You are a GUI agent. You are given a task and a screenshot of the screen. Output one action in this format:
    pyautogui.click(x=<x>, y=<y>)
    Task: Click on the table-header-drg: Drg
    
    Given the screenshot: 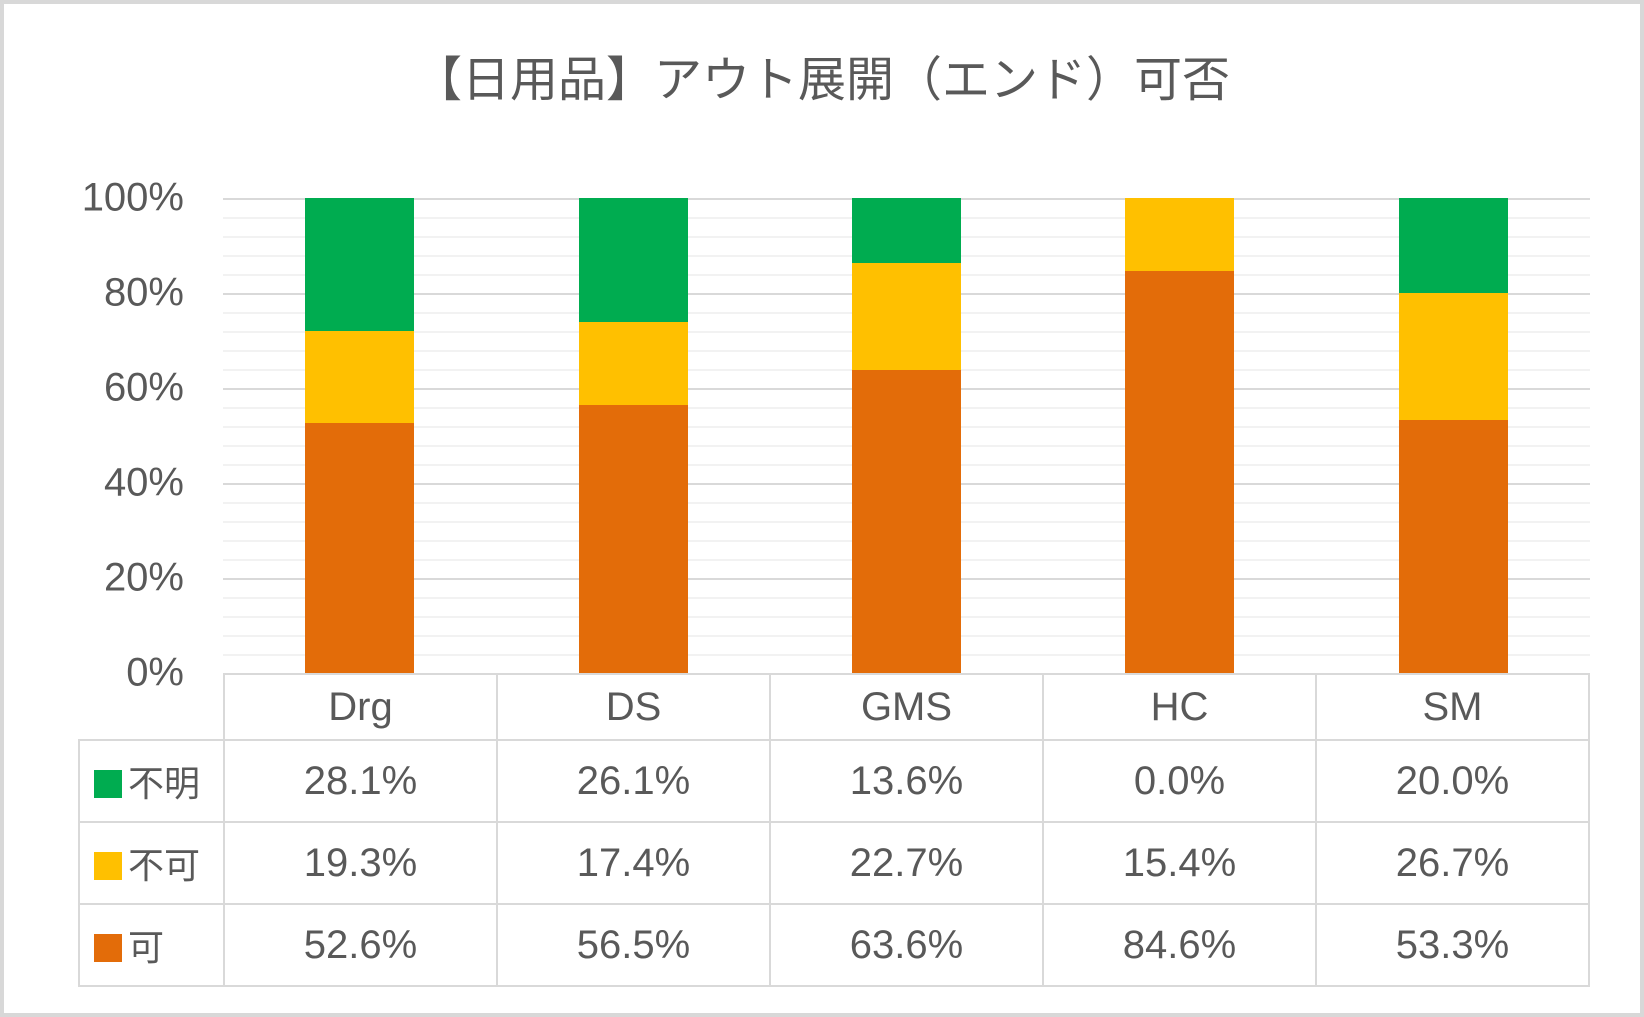 What is the action you would take?
    pyautogui.click(x=360, y=707)
    